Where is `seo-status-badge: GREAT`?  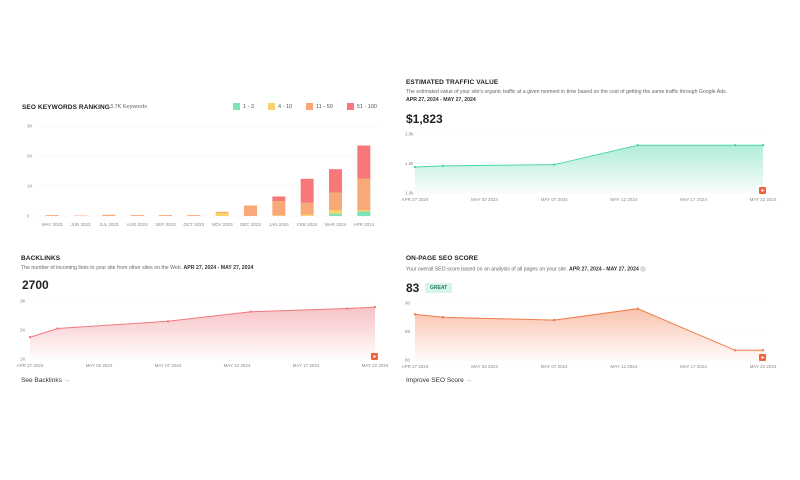 seo-status-badge: GREAT is located at coordinates (439, 288).